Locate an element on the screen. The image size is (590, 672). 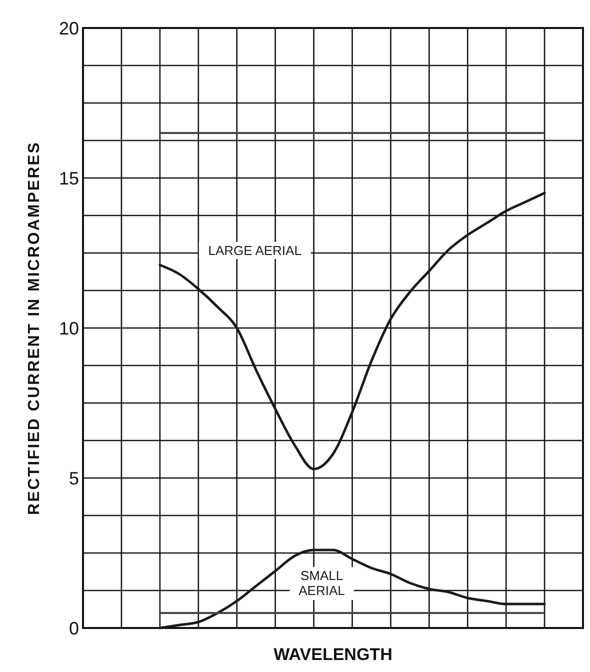
y-axis-title: RECTIFIED CURRENT IN MICROAMPERES is located at coordinates (34, 328).